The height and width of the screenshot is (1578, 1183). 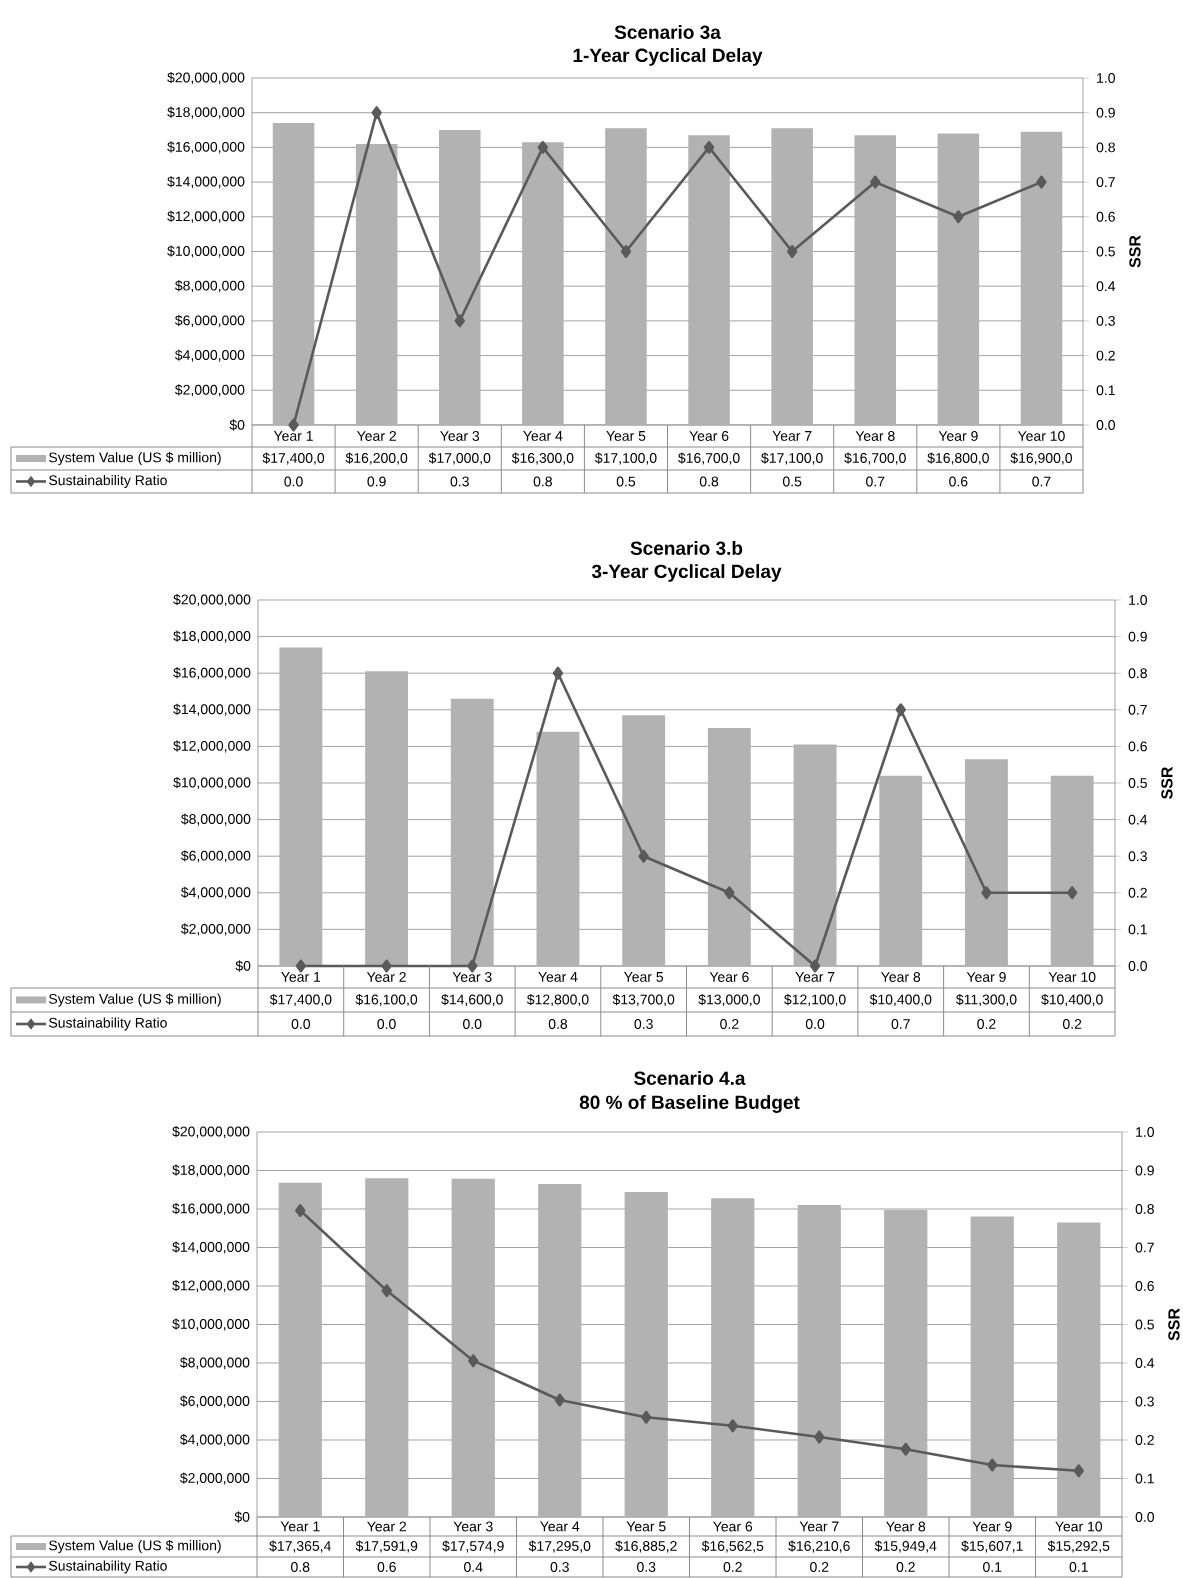 I want to click on y2-tick-label: 0.1, so click(x=1105, y=390).